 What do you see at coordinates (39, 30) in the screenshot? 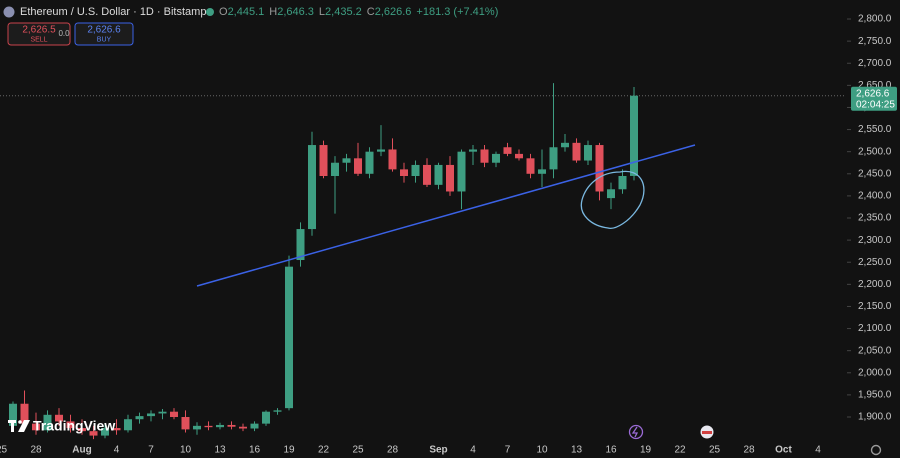
I see `sell-price: 2,626.5` at bounding box center [39, 30].